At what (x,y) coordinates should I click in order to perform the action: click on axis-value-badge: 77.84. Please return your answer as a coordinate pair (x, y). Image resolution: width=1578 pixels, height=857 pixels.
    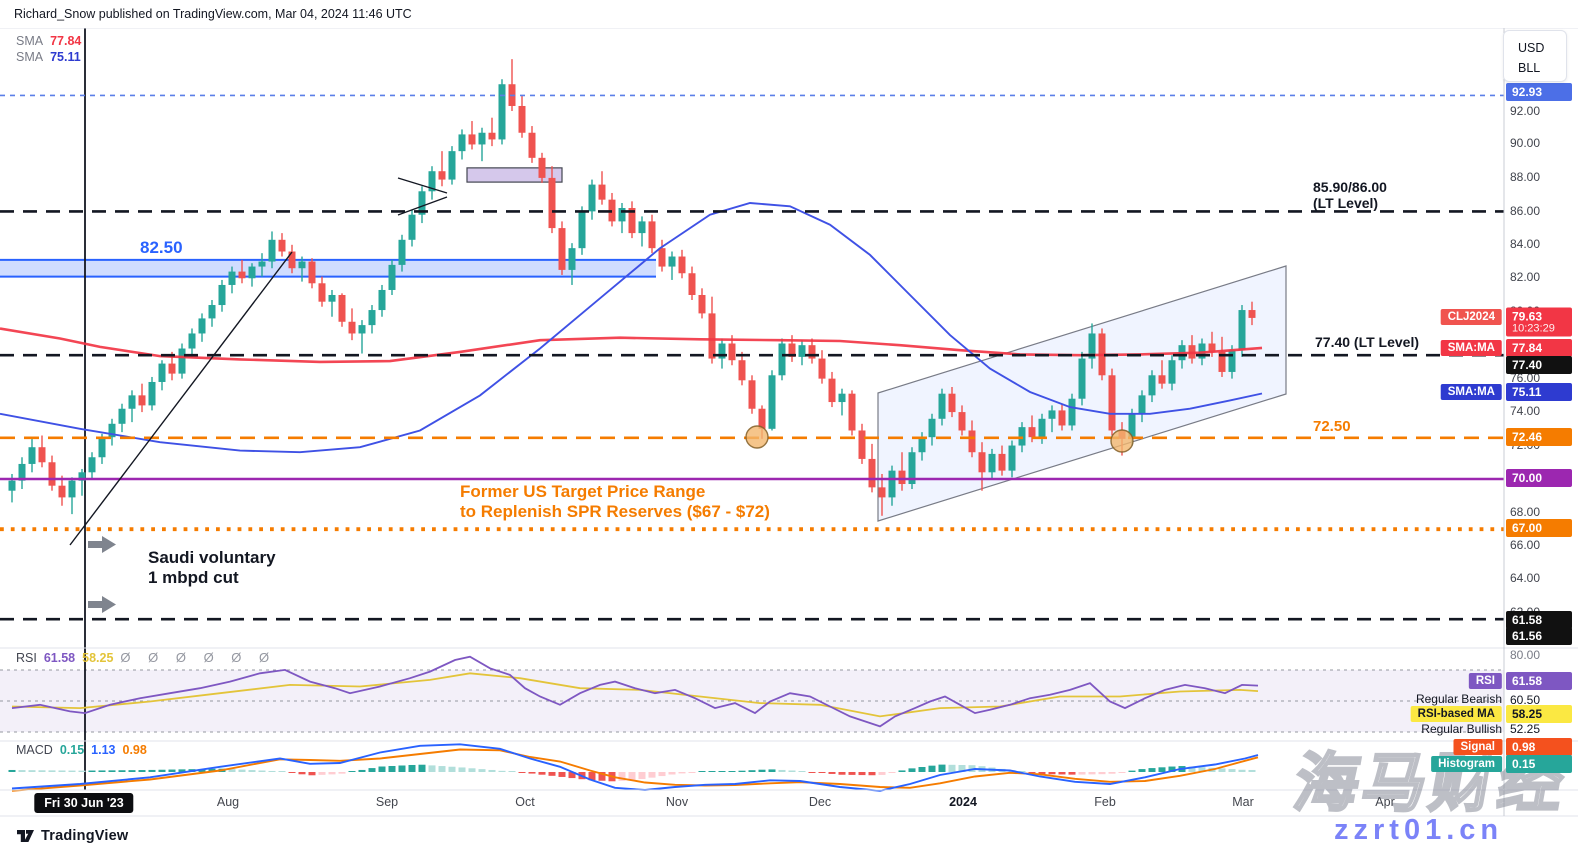
    Looking at the image, I should click on (1539, 348).